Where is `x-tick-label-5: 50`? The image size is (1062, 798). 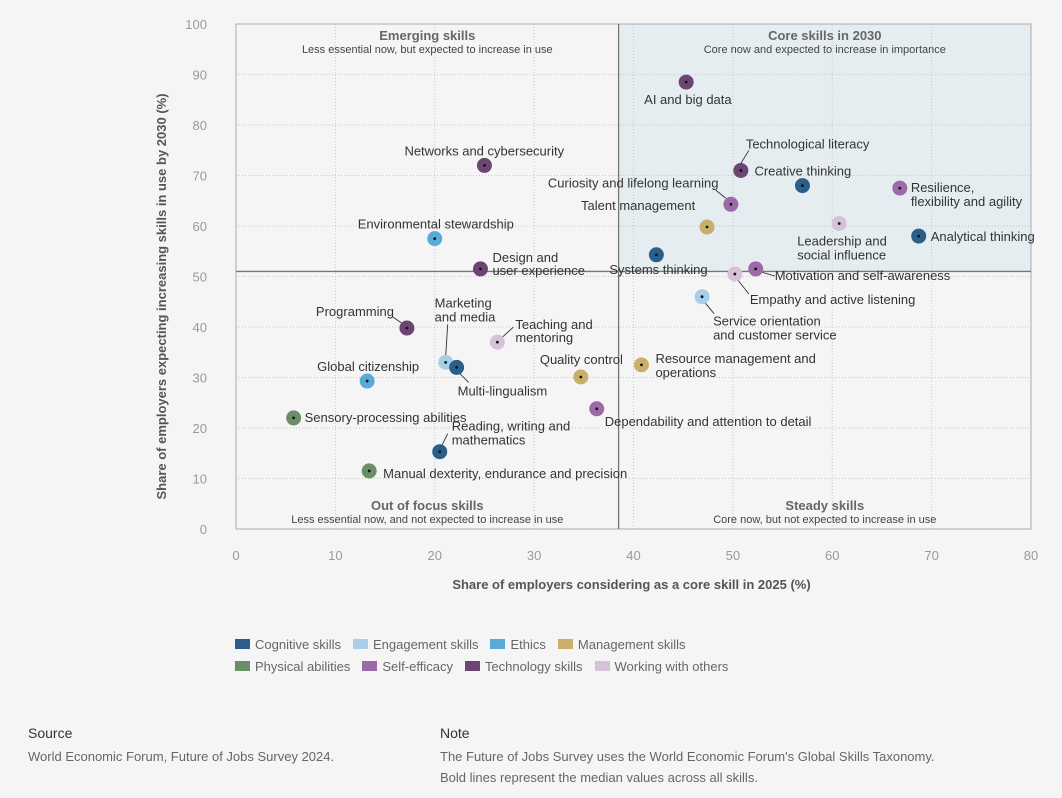 x-tick-label-5: 50 is located at coordinates (733, 555).